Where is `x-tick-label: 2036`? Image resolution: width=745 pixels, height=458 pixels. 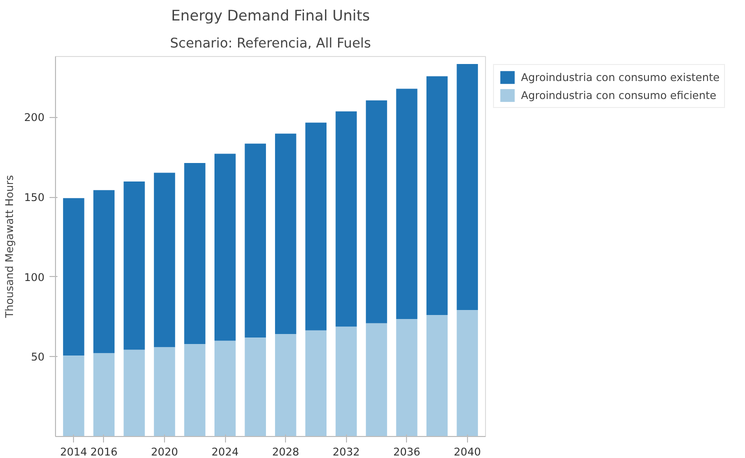 x-tick-label: 2036 is located at coordinates (407, 452).